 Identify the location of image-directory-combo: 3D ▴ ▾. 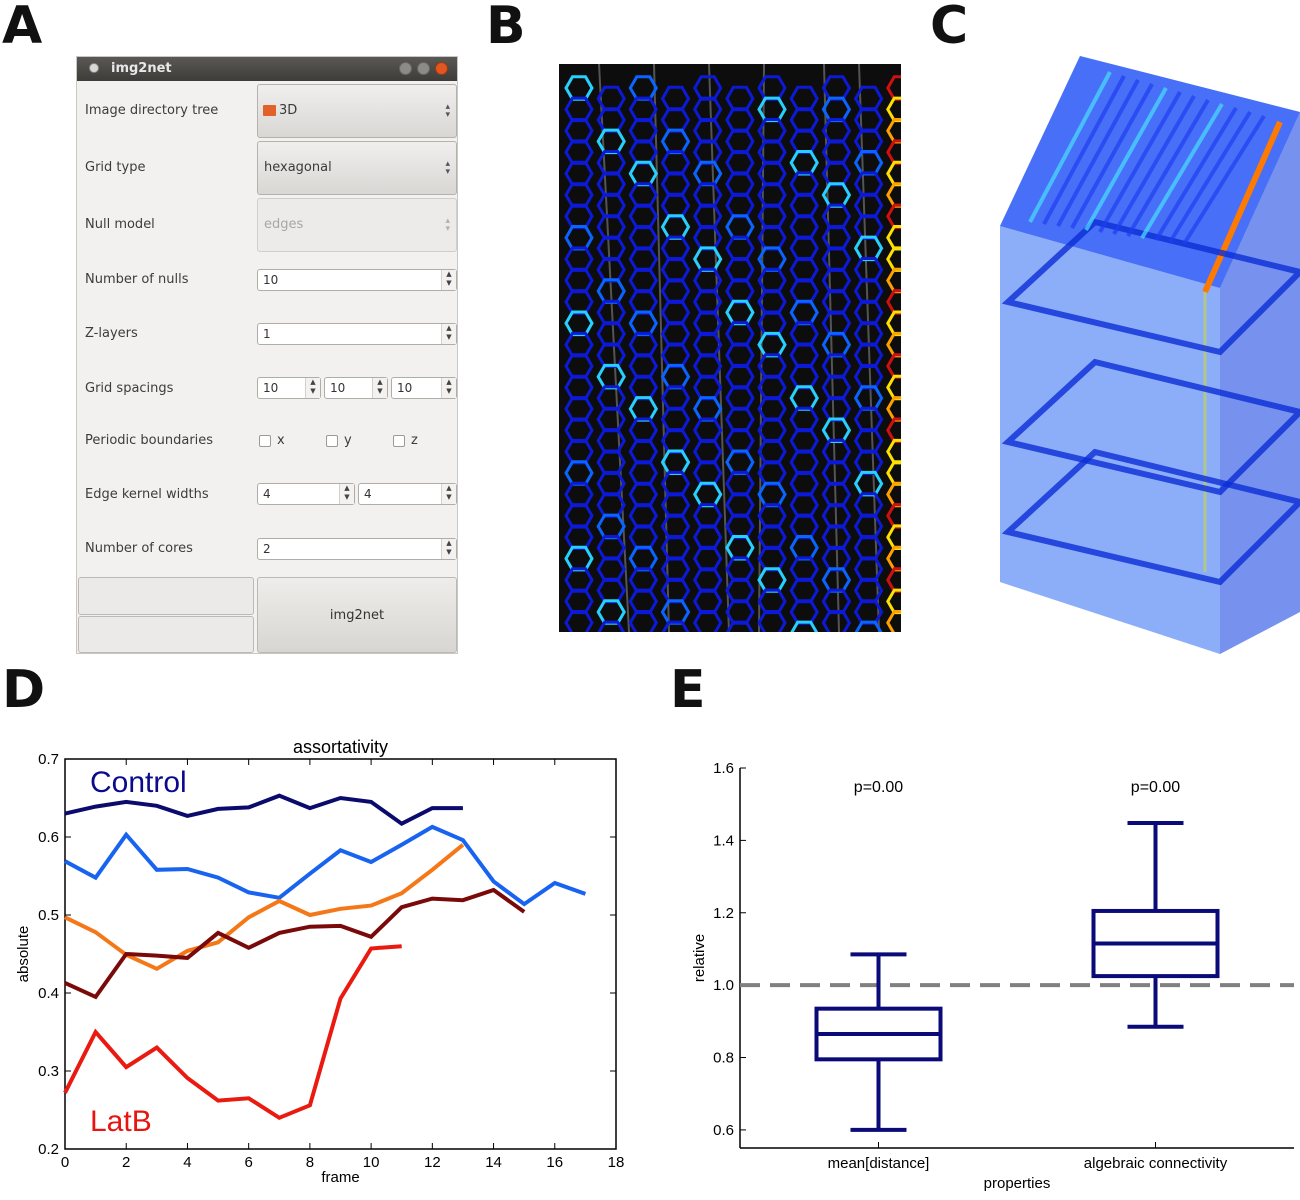
(357, 111).